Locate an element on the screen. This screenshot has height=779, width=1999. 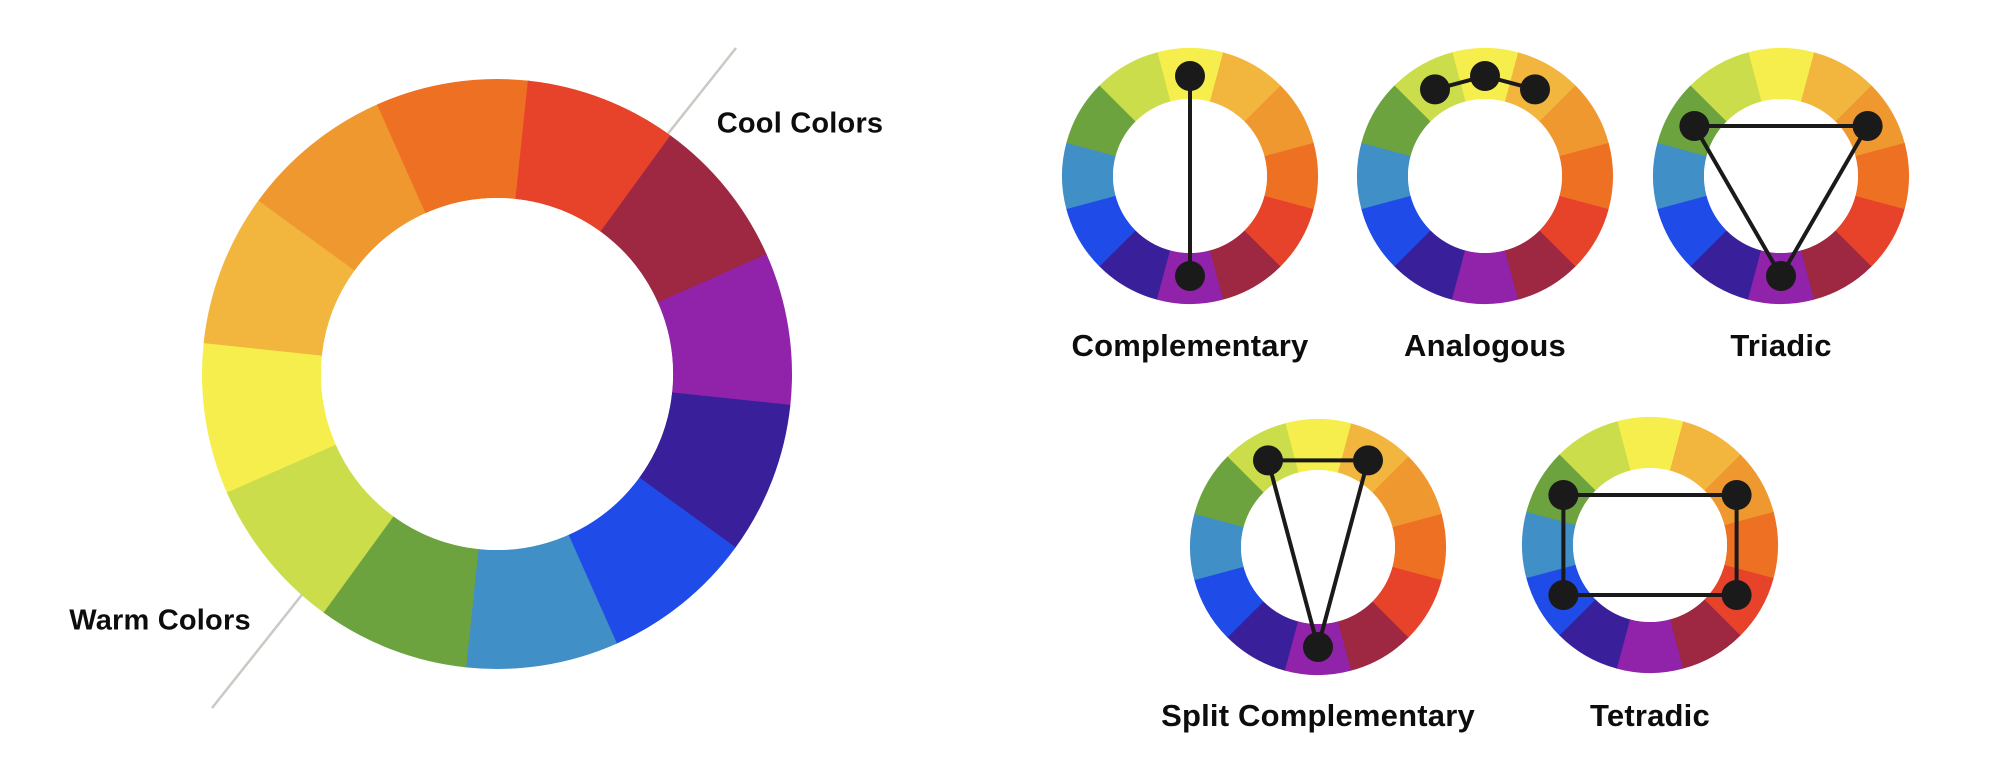
scheme-wheel-analogous is located at coordinates (1485, 176).